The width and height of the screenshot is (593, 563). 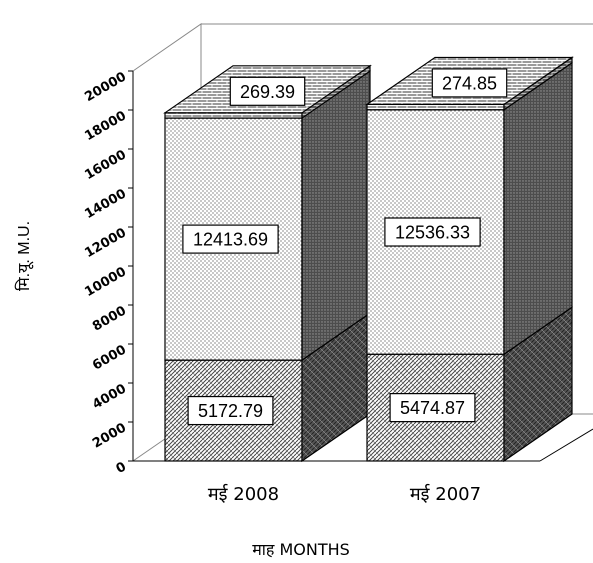 I want to click on data-label: 12536.33, so click(x=432, y=233).